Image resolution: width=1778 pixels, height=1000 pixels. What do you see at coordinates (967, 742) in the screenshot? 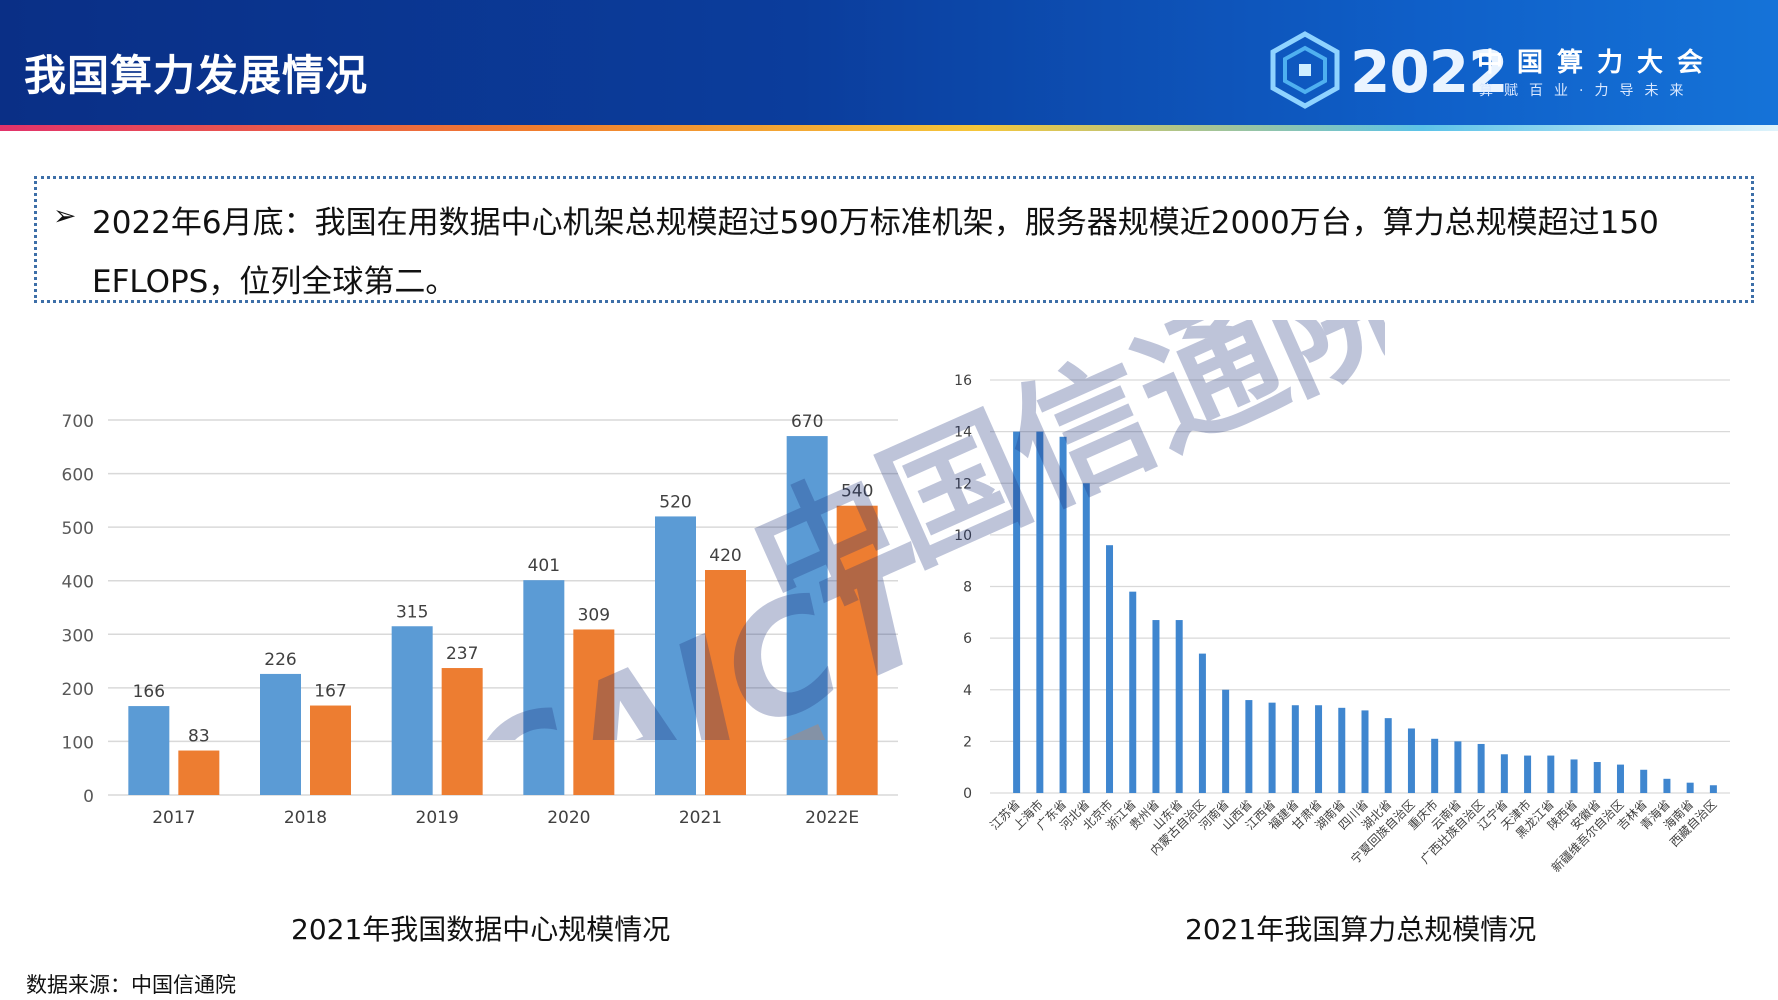
I see `y-tick-label: 2` at bounding box center [967, 742].